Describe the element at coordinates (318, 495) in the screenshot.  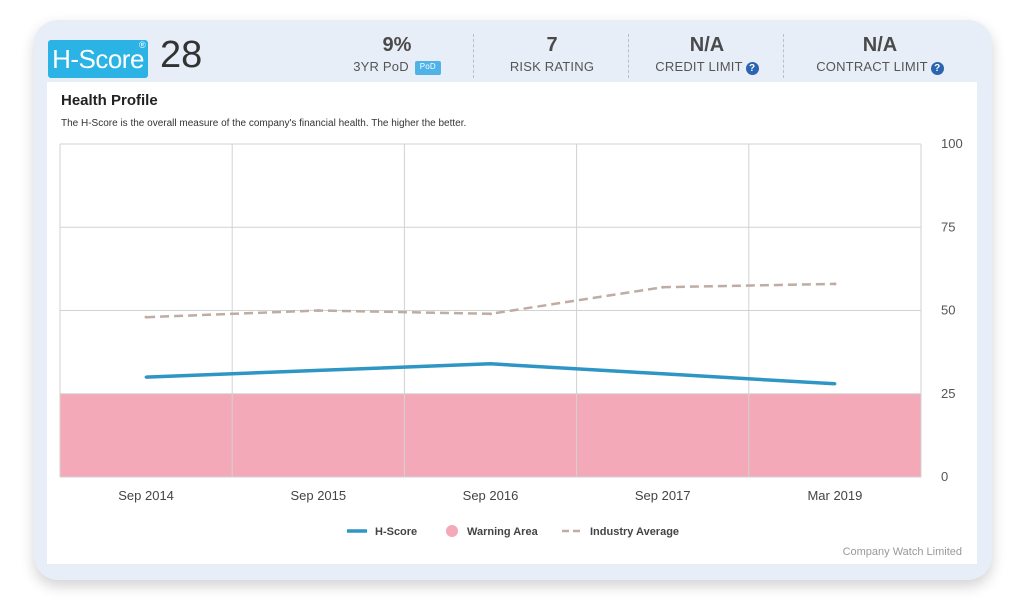
I see `x-tick-label: Sep 2015` at that location.